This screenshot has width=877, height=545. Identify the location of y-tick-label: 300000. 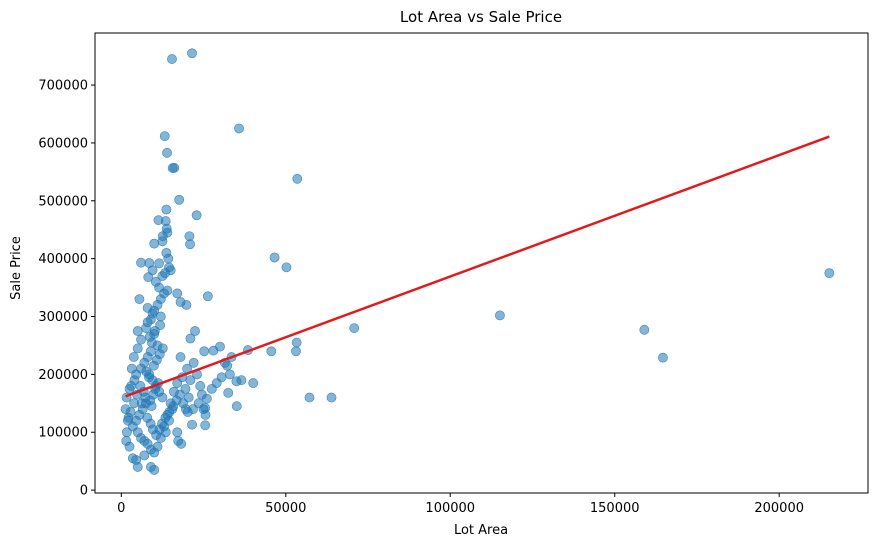
(63, 317).